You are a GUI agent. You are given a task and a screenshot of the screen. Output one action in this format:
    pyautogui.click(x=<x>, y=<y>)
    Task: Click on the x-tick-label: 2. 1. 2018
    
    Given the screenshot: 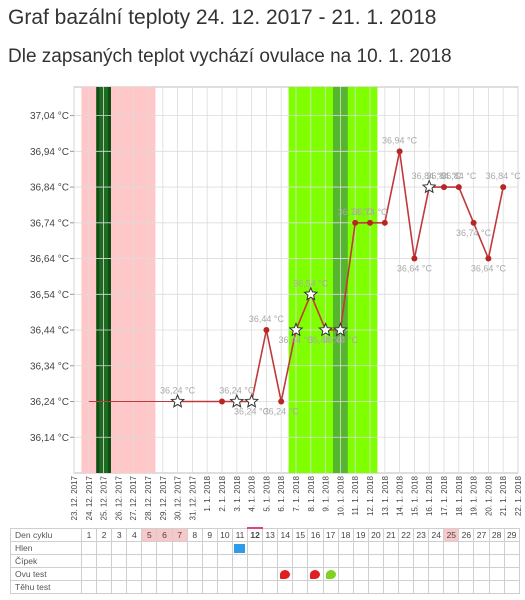 What is the action you would take?
    pyautogui.click(x=222, y=493)
    